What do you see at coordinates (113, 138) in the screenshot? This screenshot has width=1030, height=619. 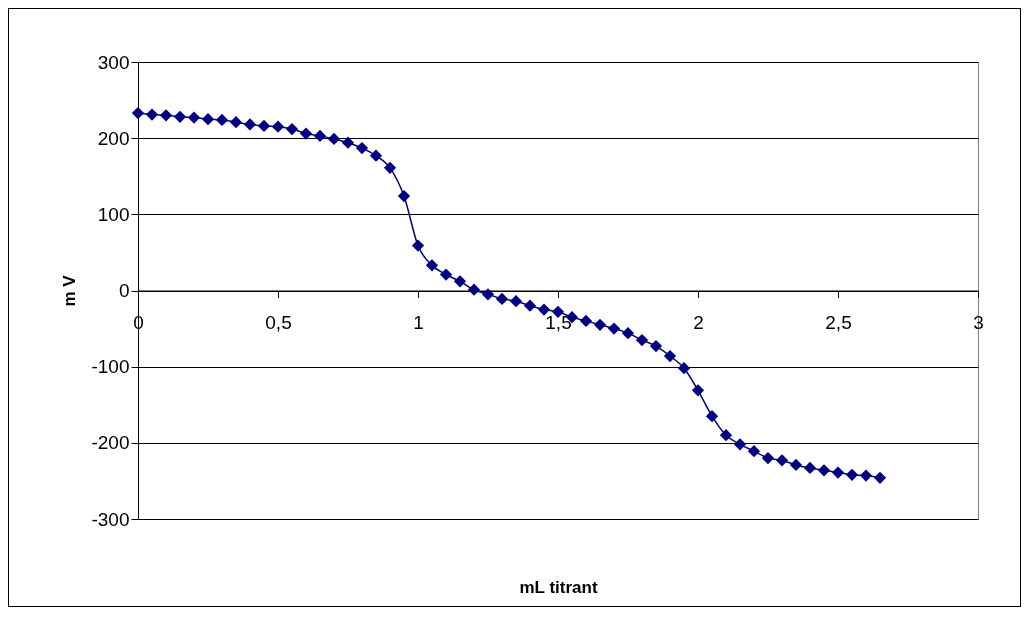 I see `y-tick-label: 200` at bounding box center [113, 138].